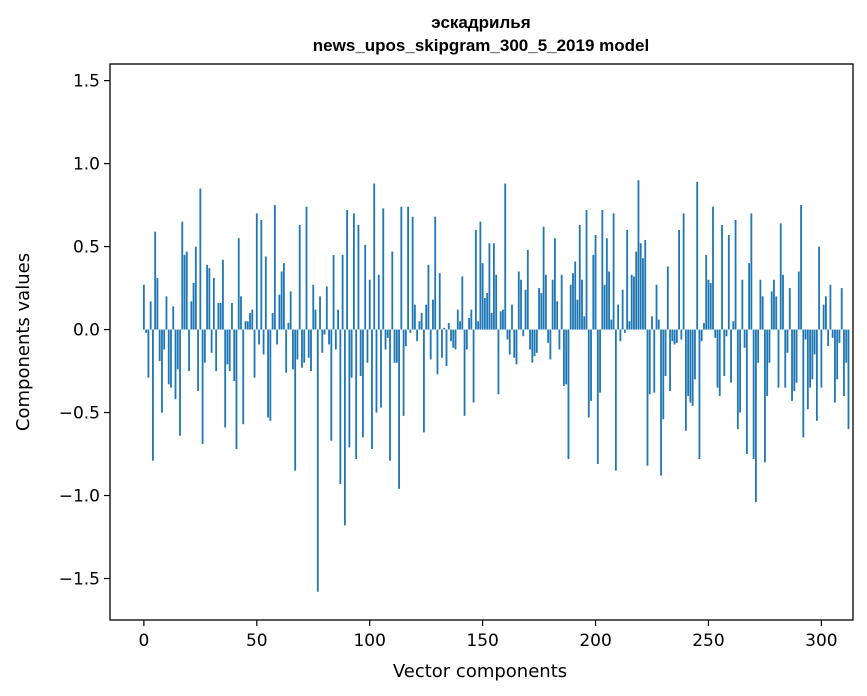 This screenshot has width=867, height=696. Describe the element at coordinates (821, 641) in the screenshot. I see `x-tick-label: 300` at that location.